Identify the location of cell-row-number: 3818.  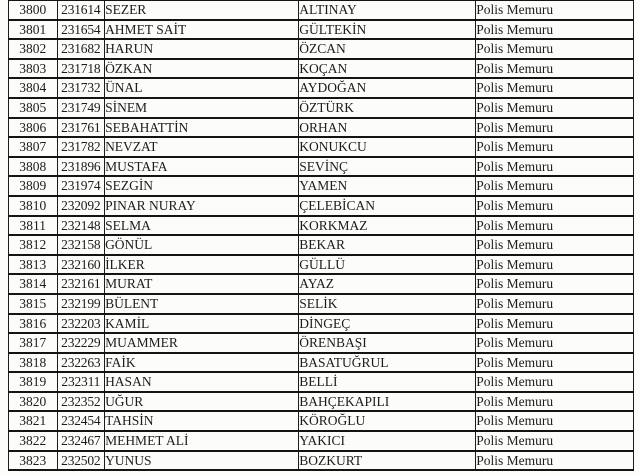
(33, 362).